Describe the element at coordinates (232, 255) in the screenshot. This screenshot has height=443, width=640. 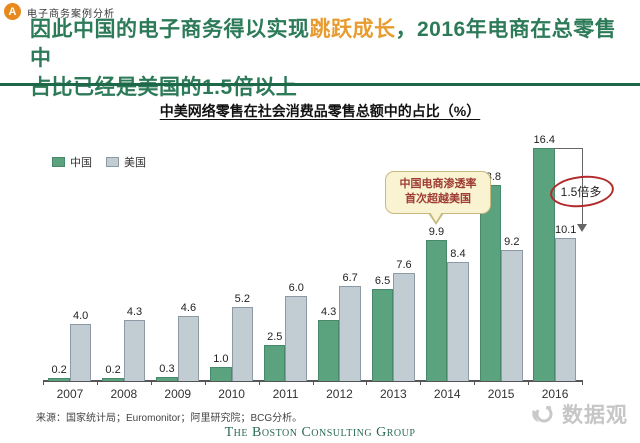
I see `bar-group-2010: 1.0 5.2` at that location.